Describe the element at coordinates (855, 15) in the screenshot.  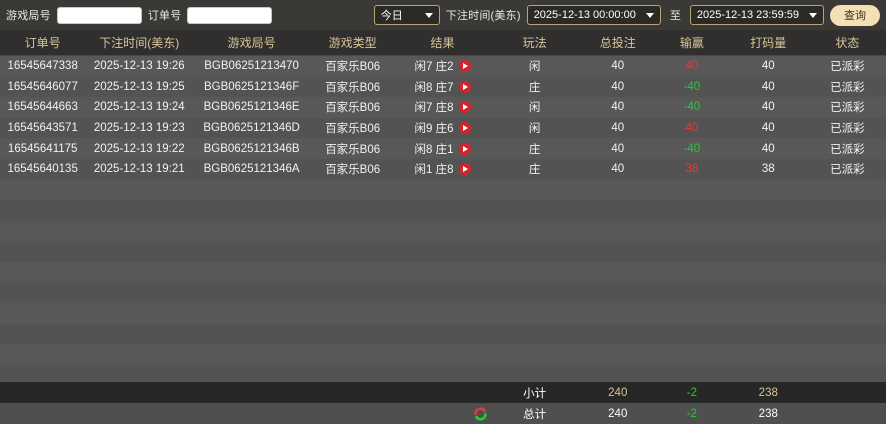
I see `search-button: 查询` at that location.